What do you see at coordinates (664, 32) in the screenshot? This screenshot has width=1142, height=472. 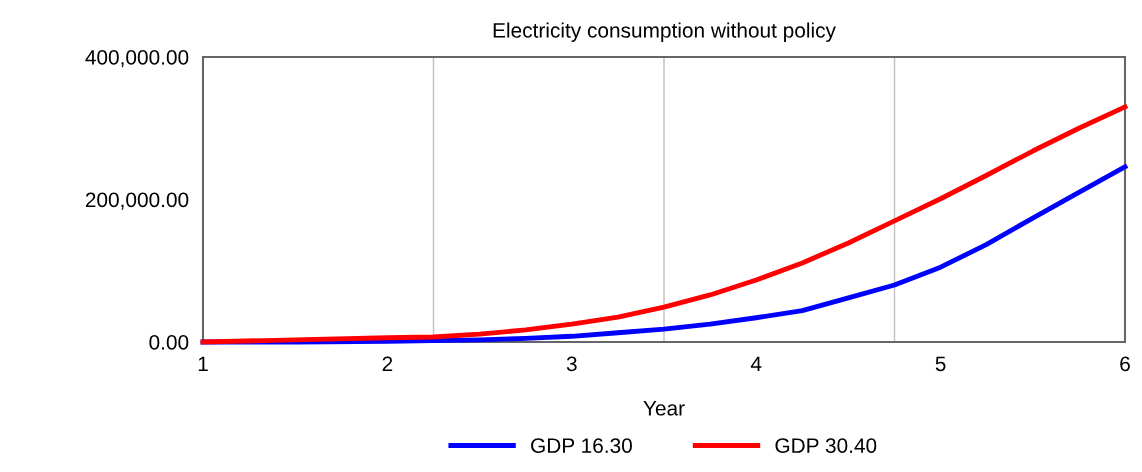 I see `chart-title: Electricity consumption without policy` at bounding box center [664, 32].